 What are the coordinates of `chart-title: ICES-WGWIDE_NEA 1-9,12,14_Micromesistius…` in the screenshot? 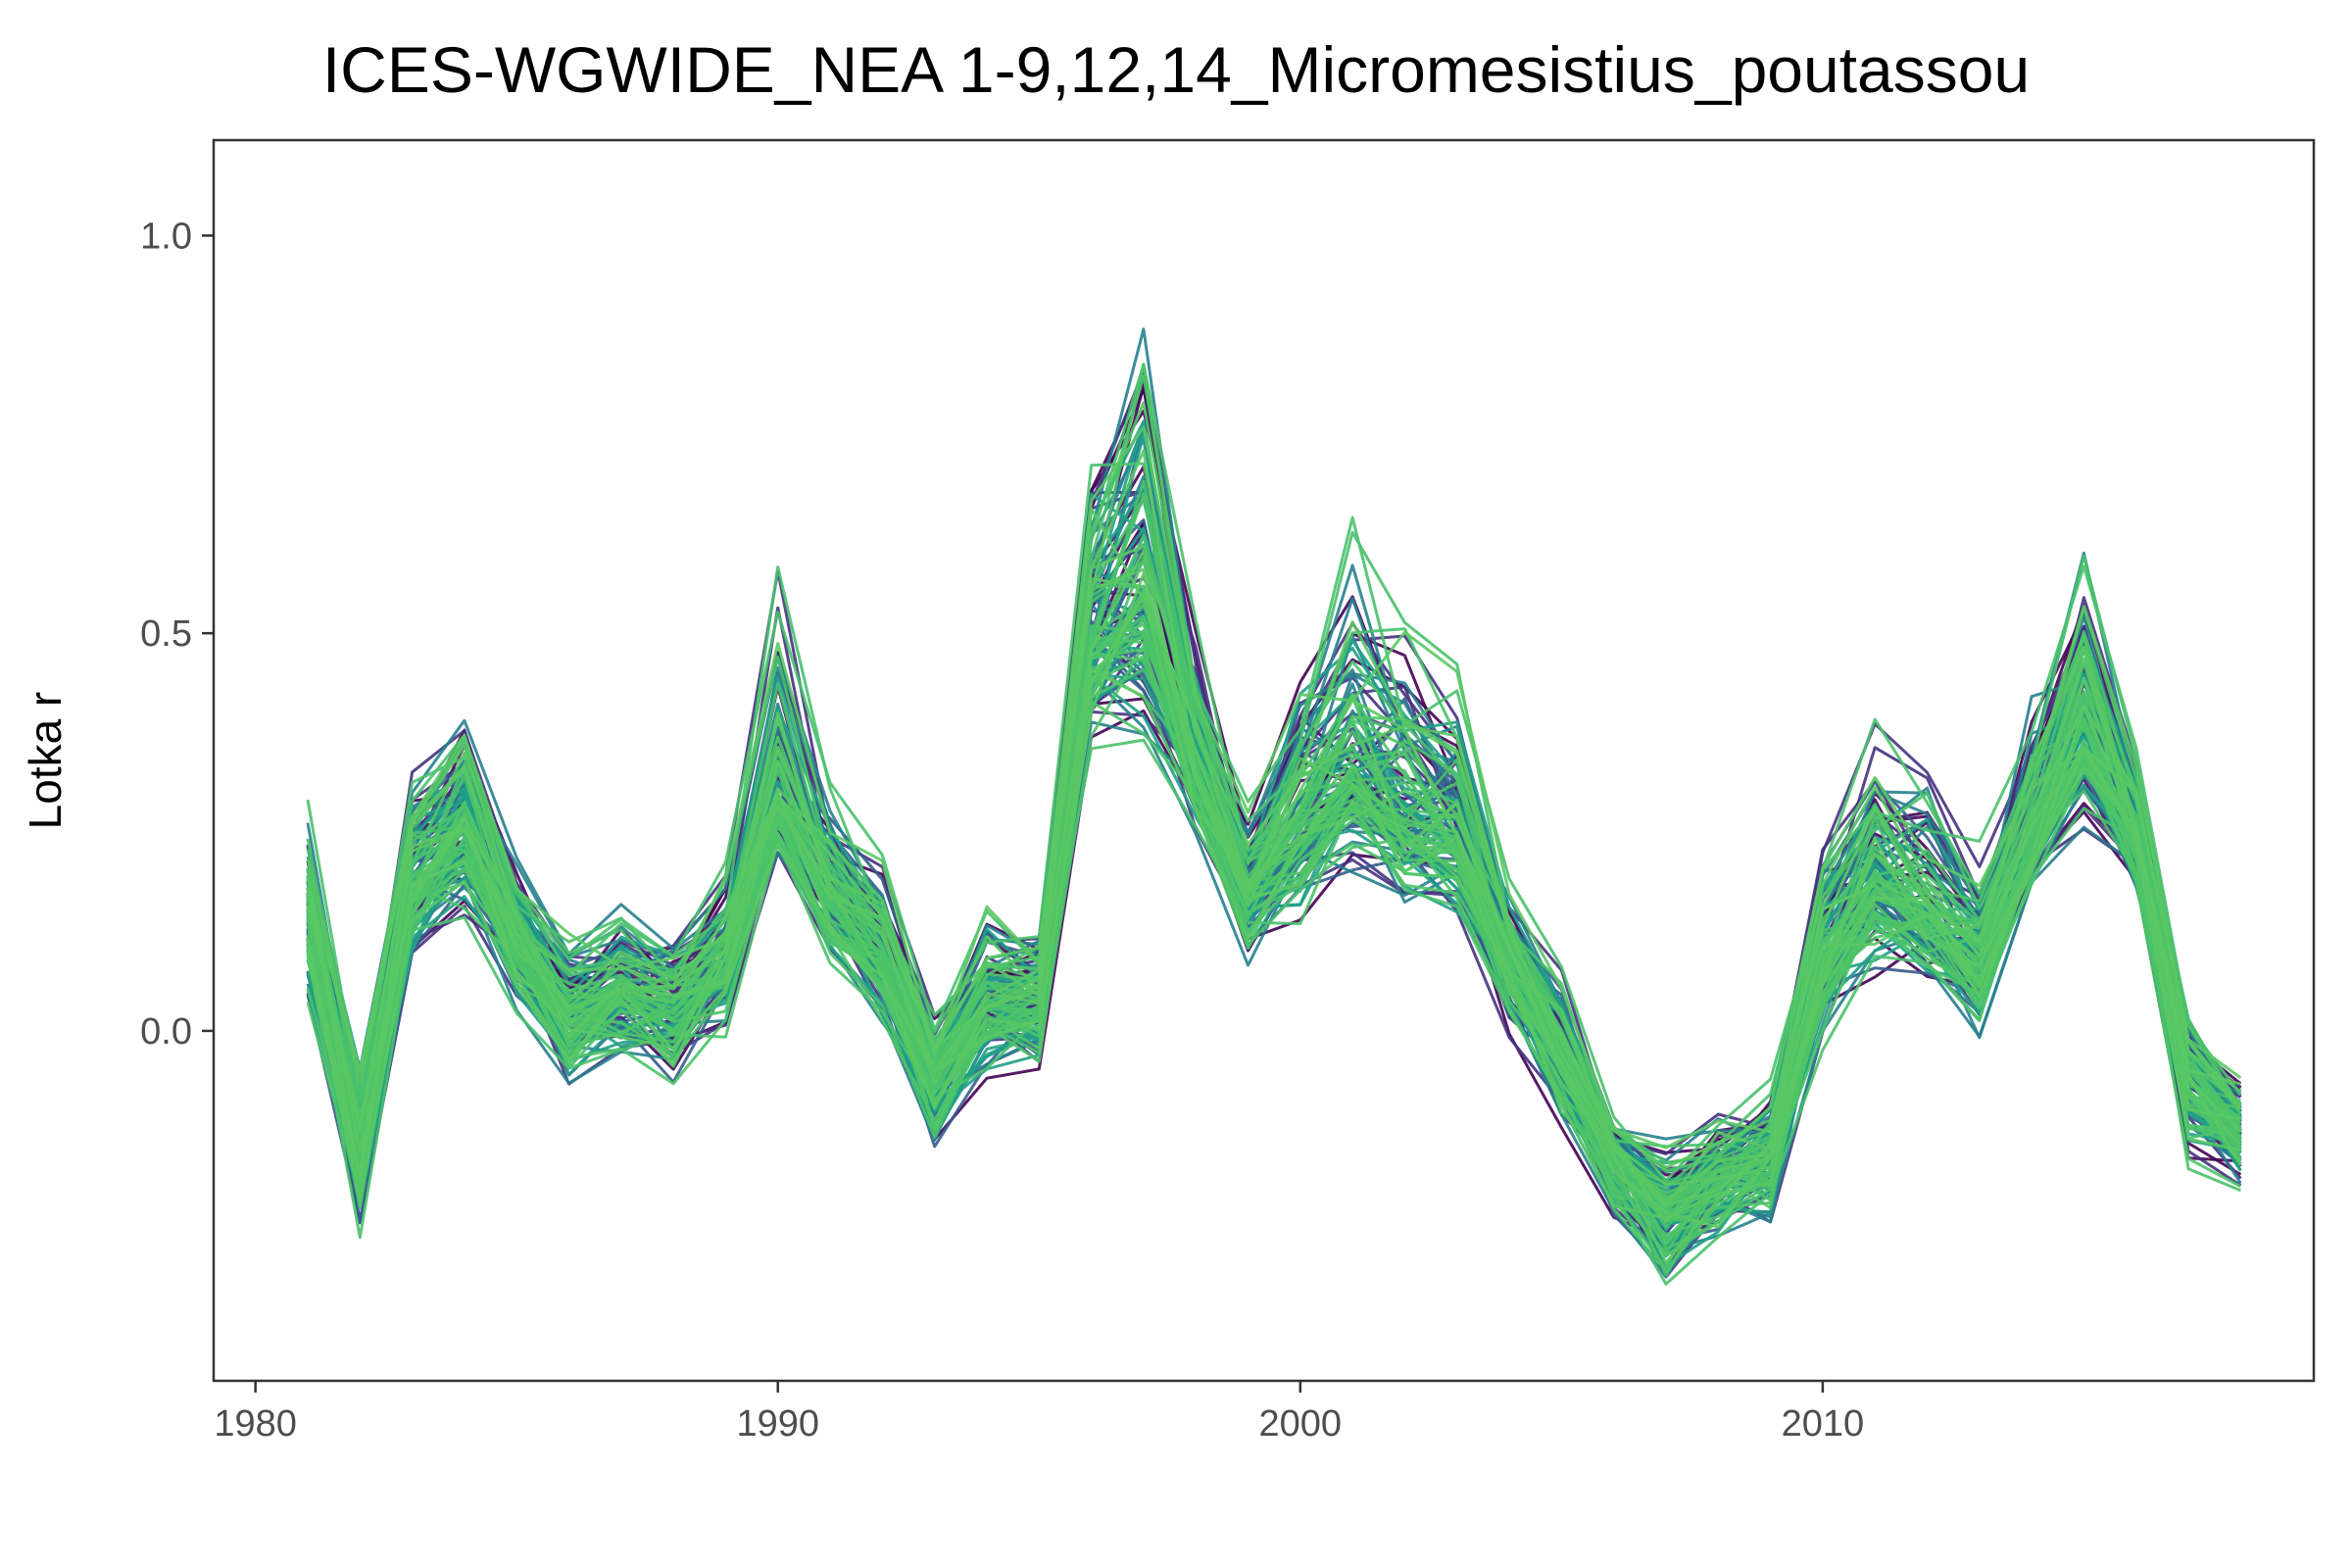 It's located at (1176, 69).